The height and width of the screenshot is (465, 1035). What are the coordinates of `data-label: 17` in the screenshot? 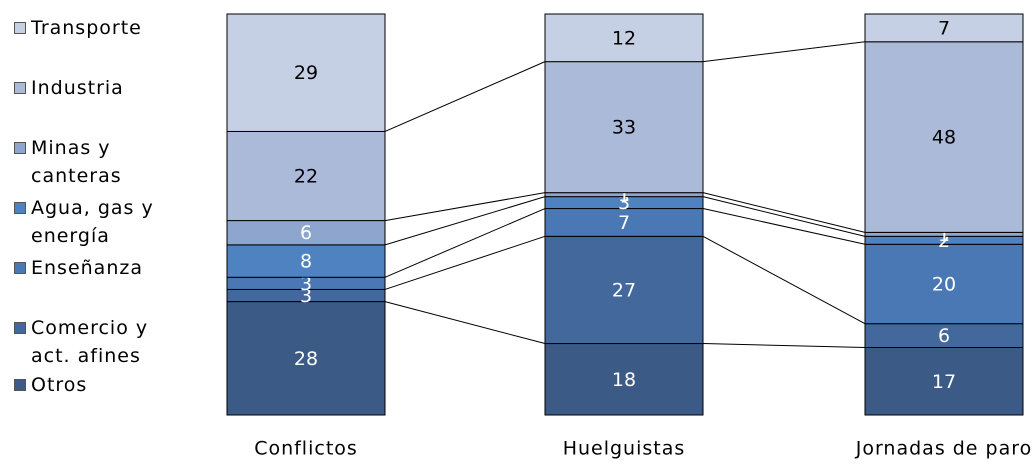 It's located at (944, 382).